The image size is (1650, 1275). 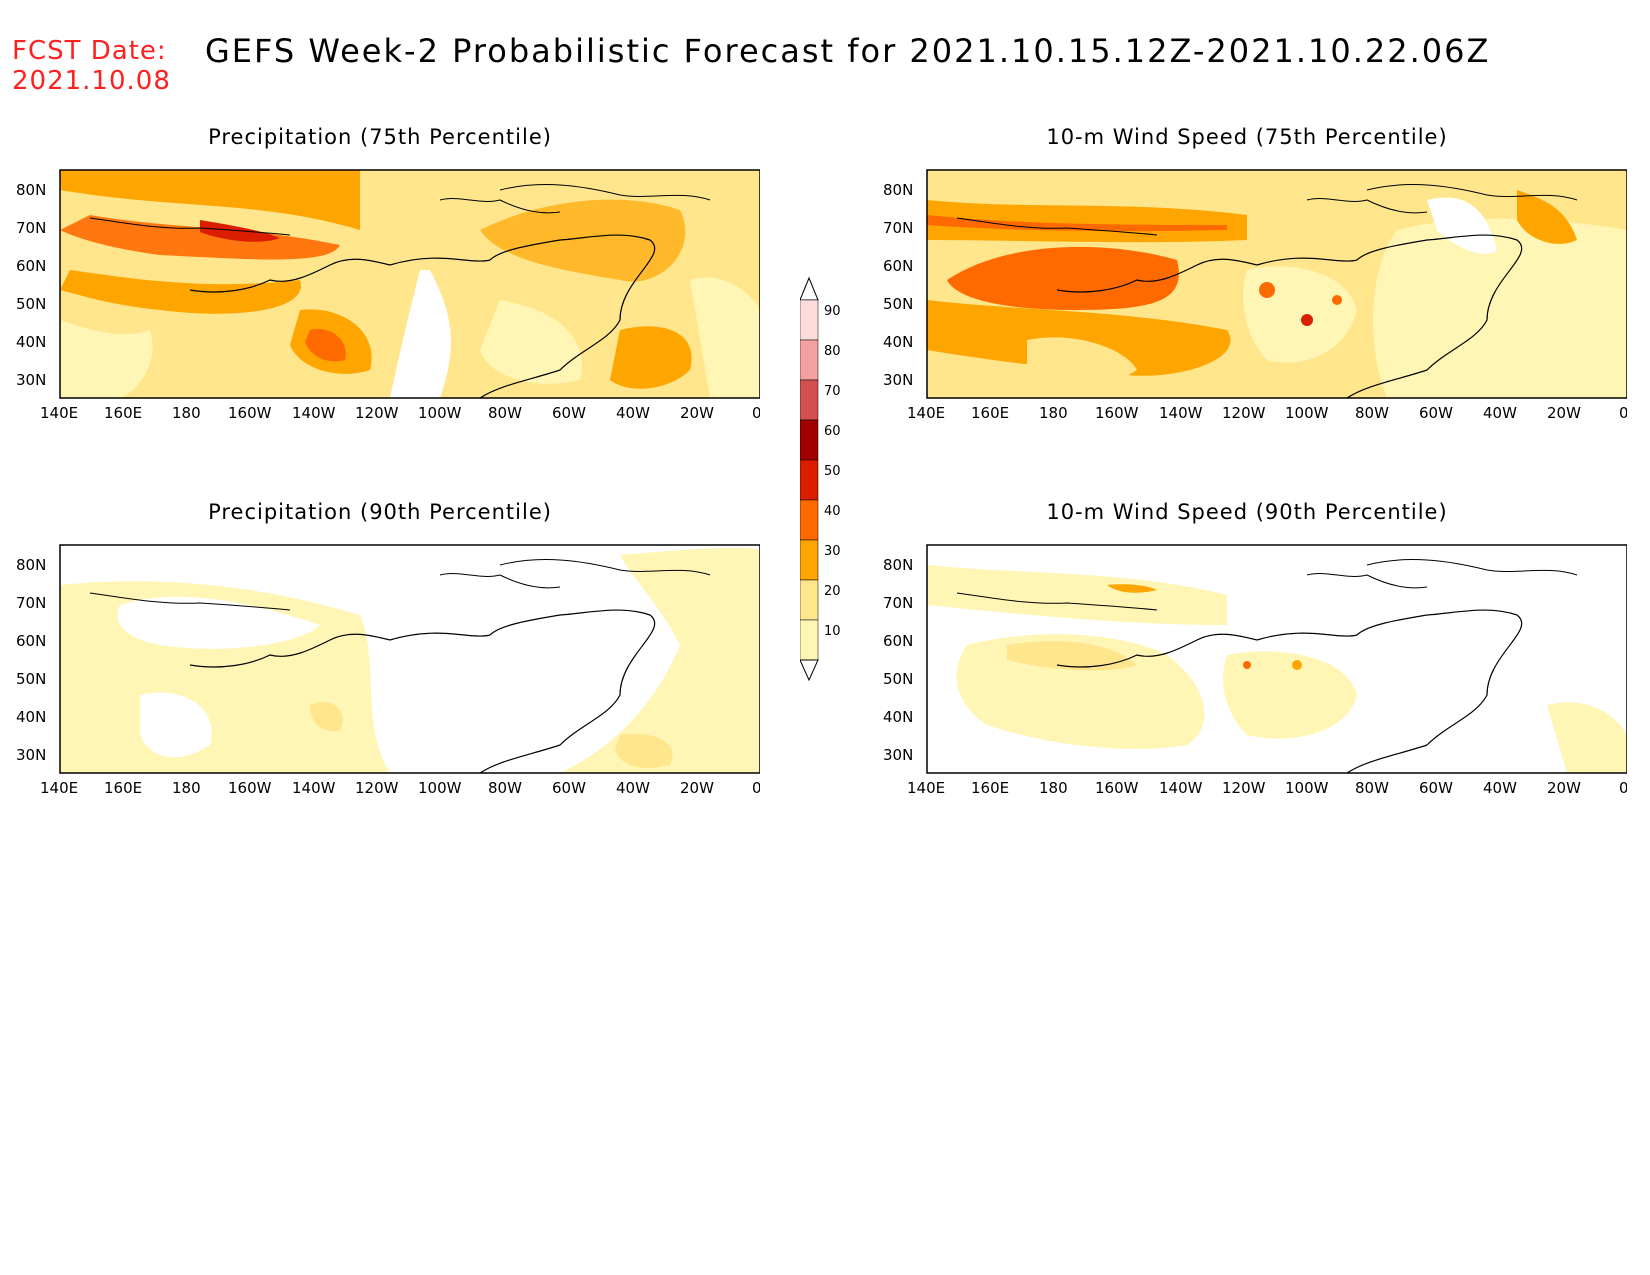 What do you see at coordinates (832, 351) in the screenshot?
I see `colorbar-label-80: 80` at bounding box center [832, 351].